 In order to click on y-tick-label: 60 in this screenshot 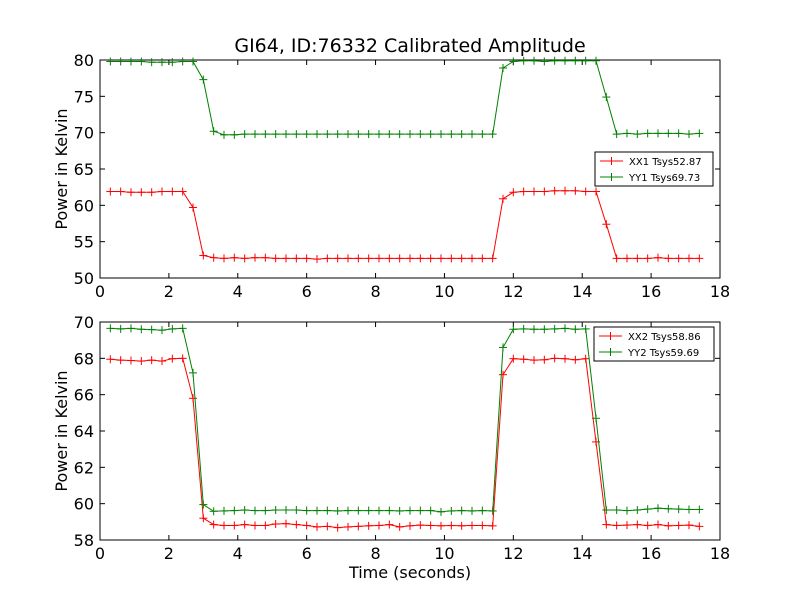, I will do `click(84, 504)`.